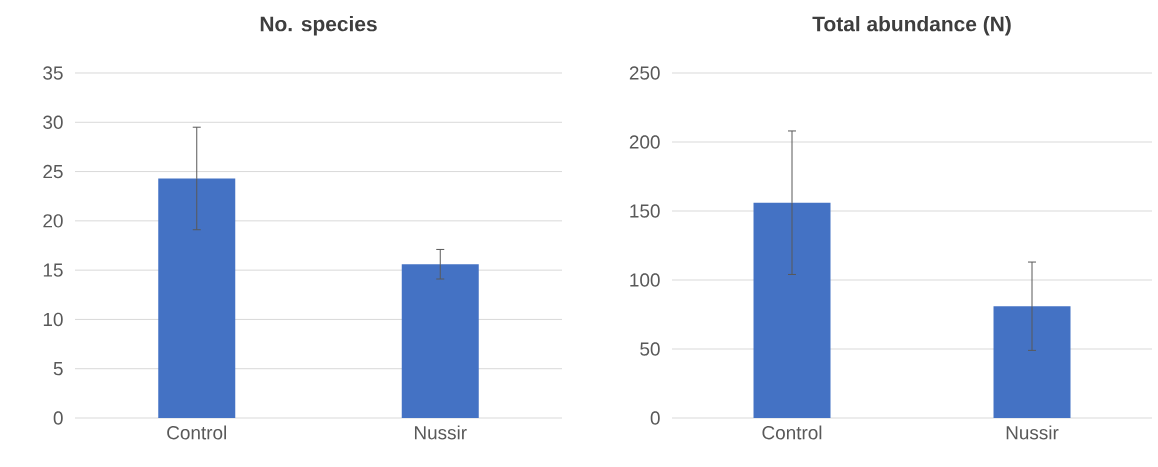 This screenshot has width=1158, height=467. I want to click on chart-title: No. species, so click(318, 26).